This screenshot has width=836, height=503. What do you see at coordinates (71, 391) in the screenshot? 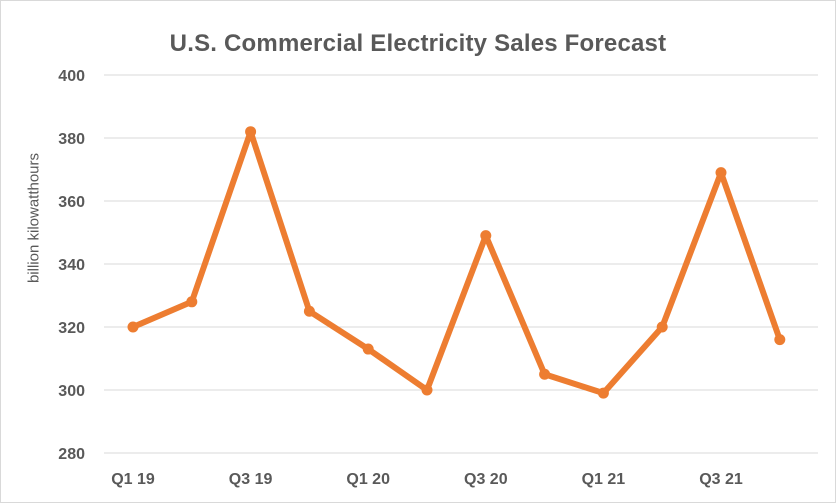
I see `y-tick-label: 300` at bounding box center [71, 391].